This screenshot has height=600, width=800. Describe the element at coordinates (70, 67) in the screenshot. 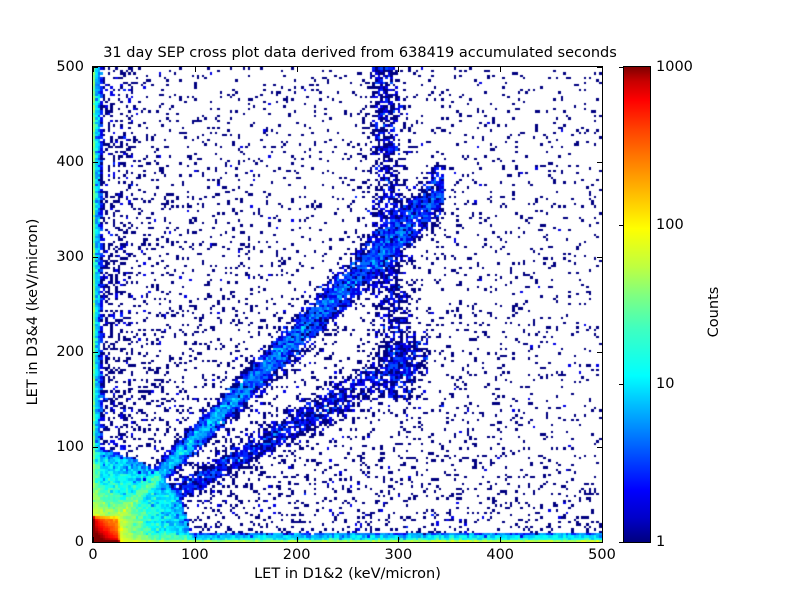

I see `y-tick-label: 500` at that location.